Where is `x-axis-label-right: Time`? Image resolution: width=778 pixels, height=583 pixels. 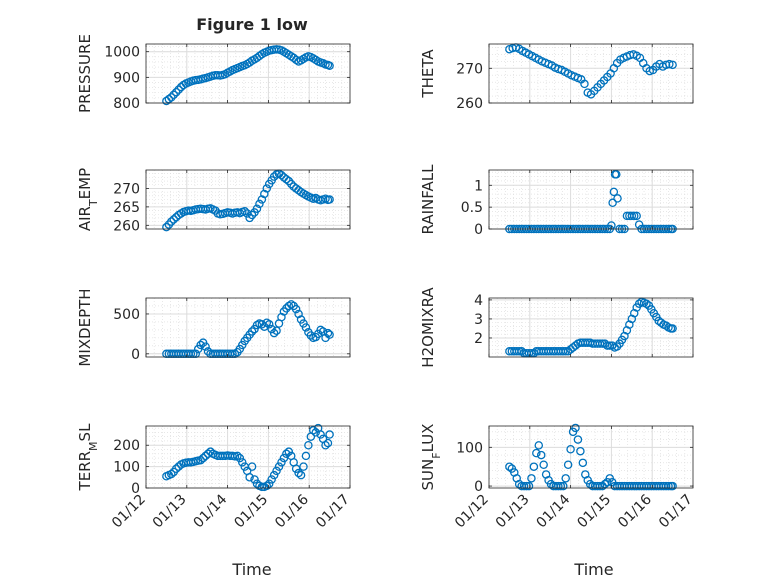 x-axis-label-right: Time is located at coordinates (593, 569).